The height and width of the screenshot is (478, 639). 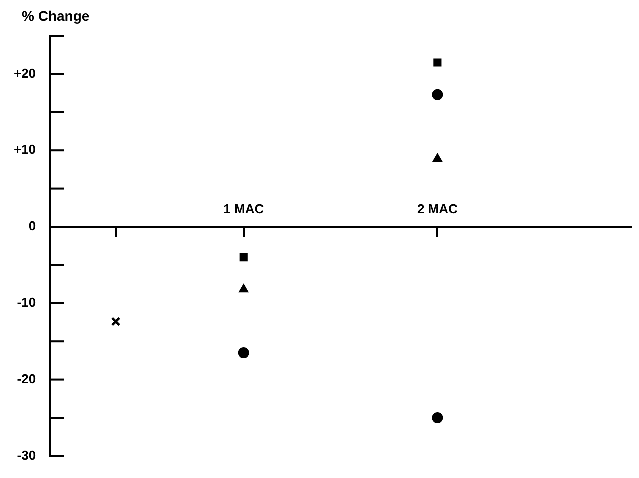 What do you see at coordinates (25, 150) in the screenshot?
I see `y-tick-label: +10` at bounding box center [25, 150].